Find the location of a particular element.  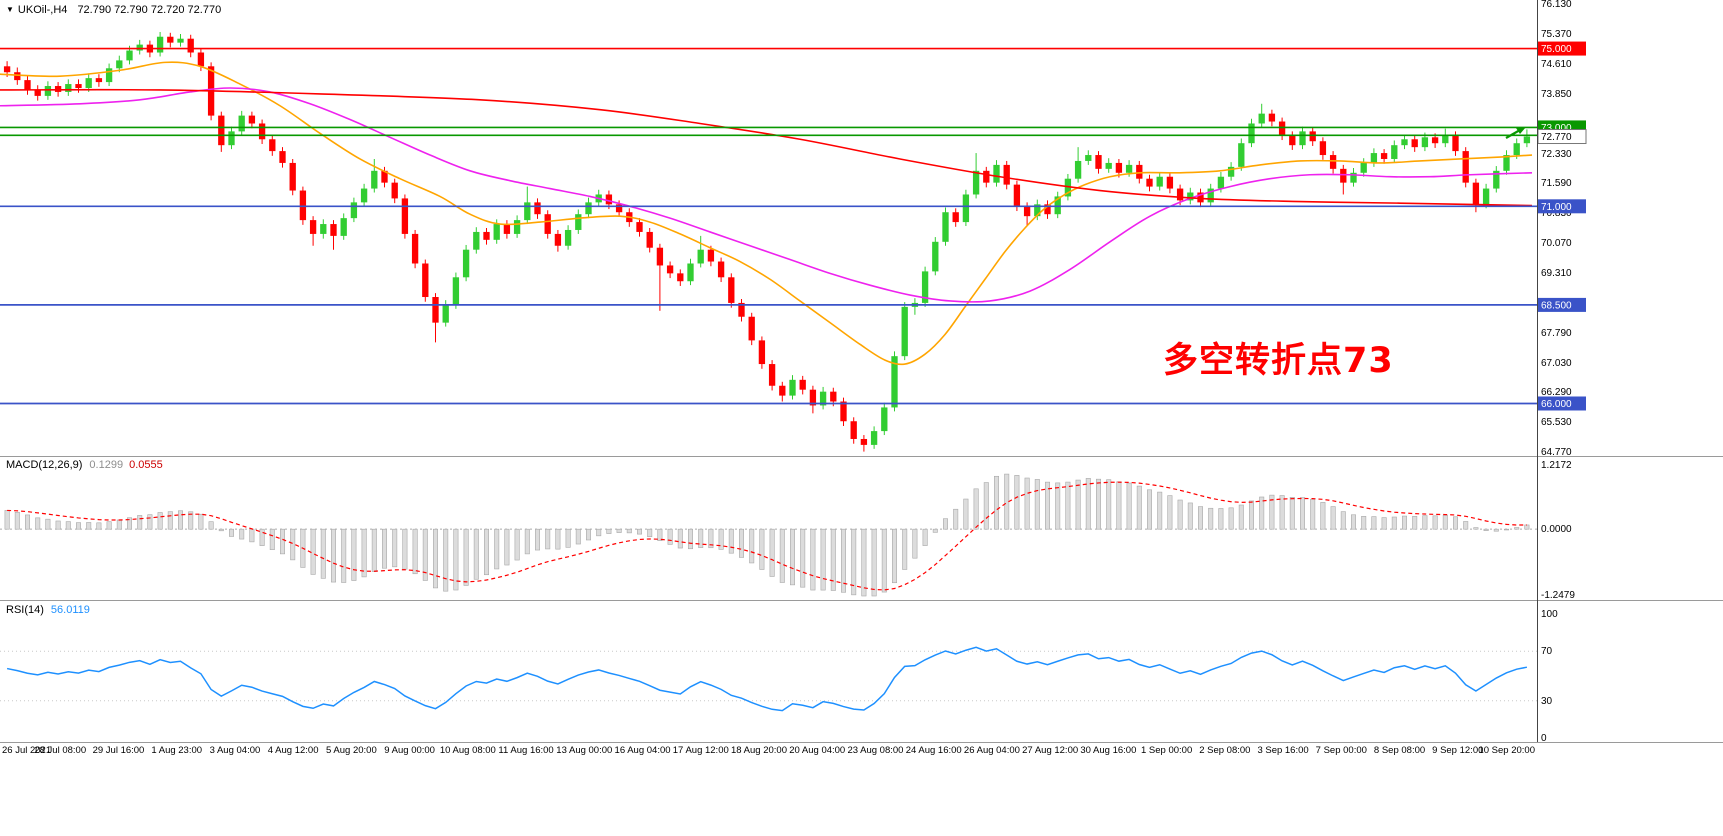

svg-text: 70.070 is located at coordinates (1556, 243).